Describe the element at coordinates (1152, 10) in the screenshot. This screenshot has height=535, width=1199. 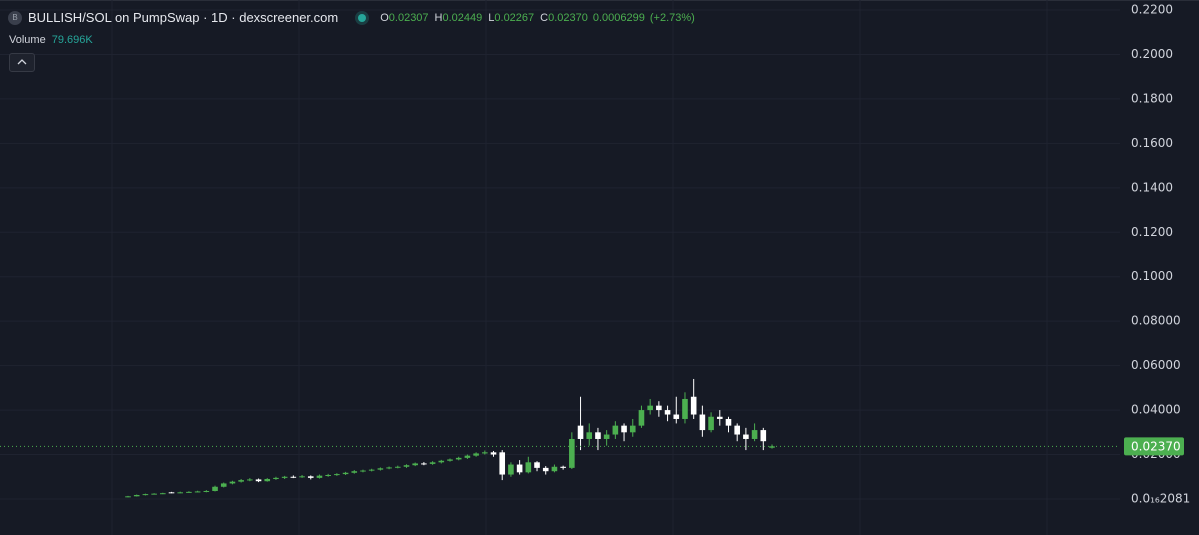
I see `y-tick-label: 0.2200` at that location.